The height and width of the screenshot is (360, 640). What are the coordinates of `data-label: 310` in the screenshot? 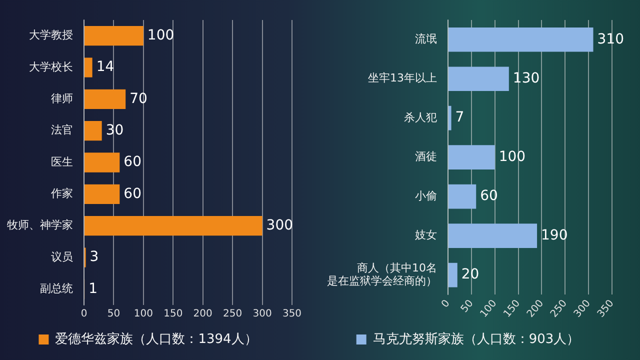 It's located at (610, 39).